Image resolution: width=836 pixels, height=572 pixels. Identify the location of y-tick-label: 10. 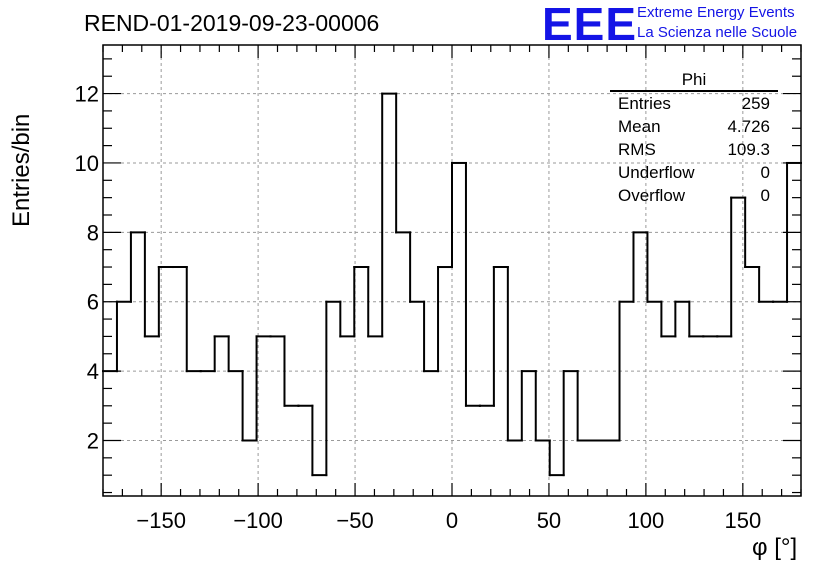
(87, 163).